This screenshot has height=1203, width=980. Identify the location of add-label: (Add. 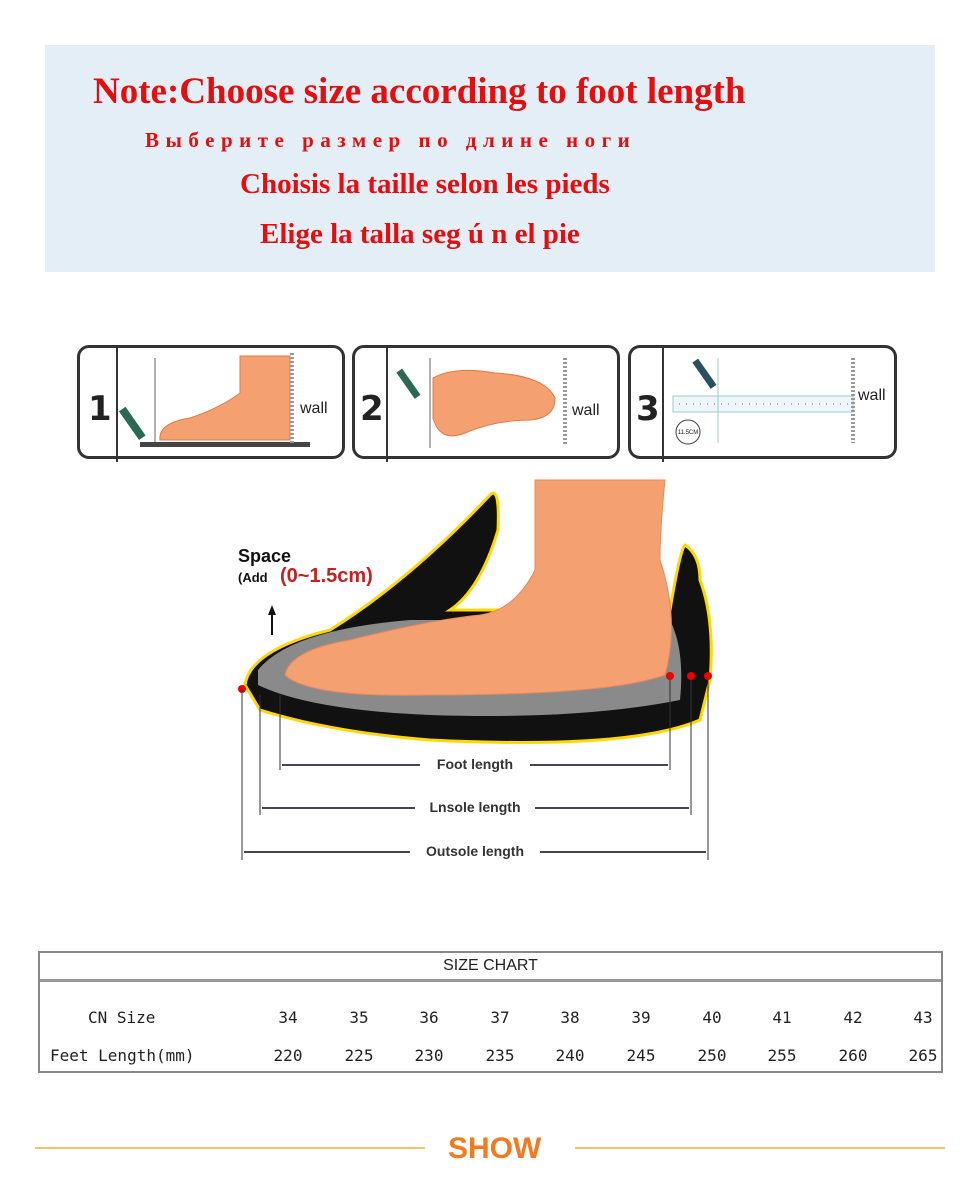
(253, 577).